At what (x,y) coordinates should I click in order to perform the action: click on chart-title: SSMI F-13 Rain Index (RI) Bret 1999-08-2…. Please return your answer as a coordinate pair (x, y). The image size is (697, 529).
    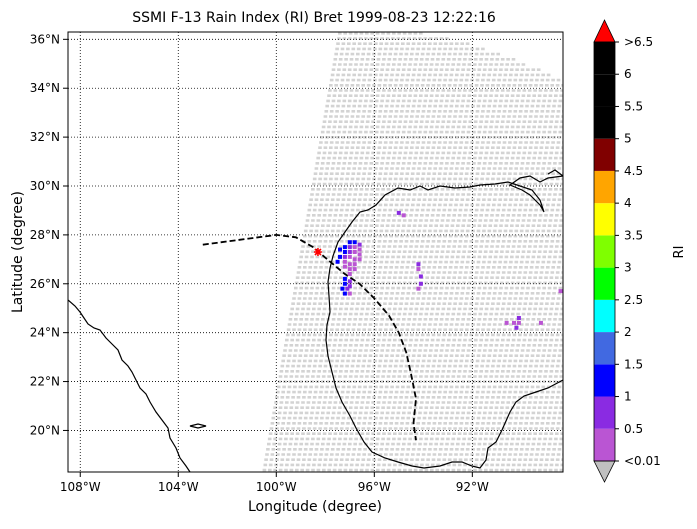
    Looking at the image, I should click on (314, 18).